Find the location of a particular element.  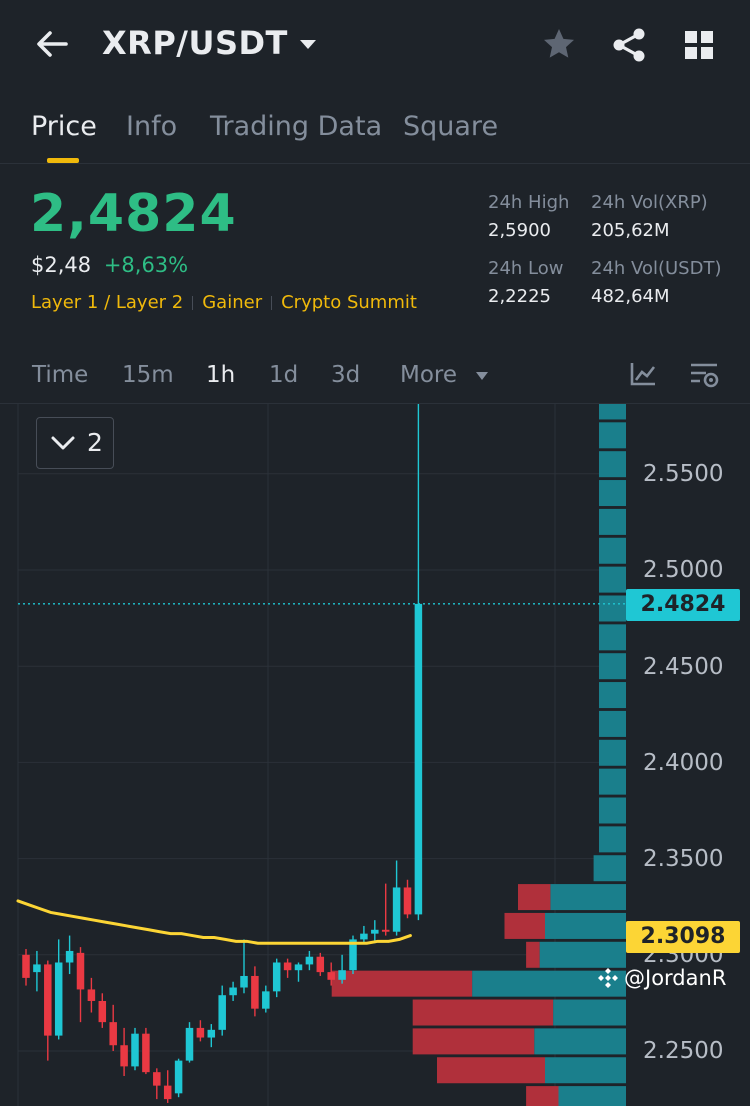

interval-1h: 1h is located at coordinates (221, 375).